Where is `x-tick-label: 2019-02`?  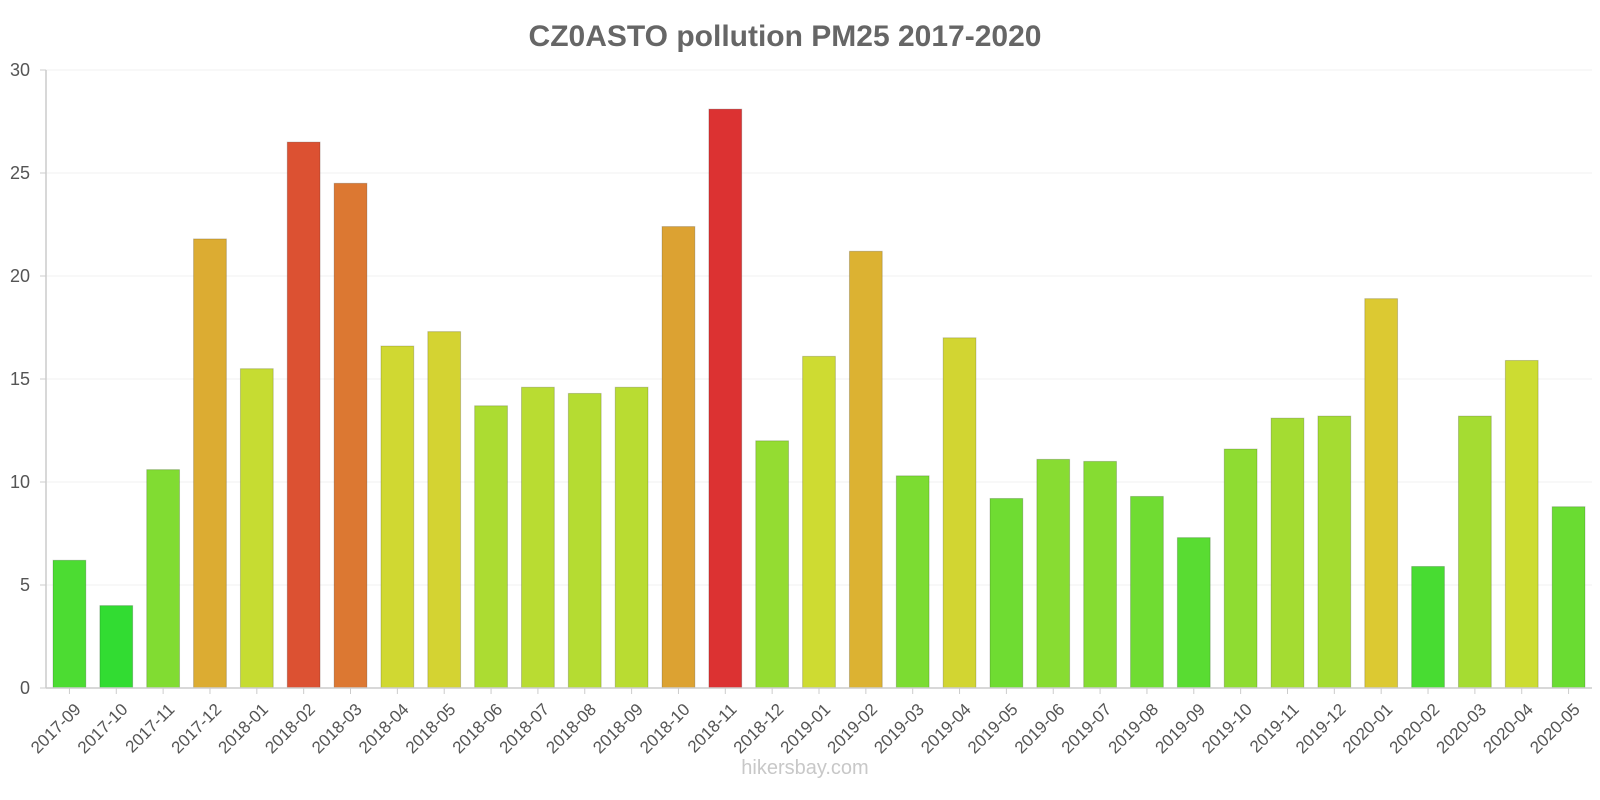 x-tick-label: 2019-02 is located at coordinates (853, 729).